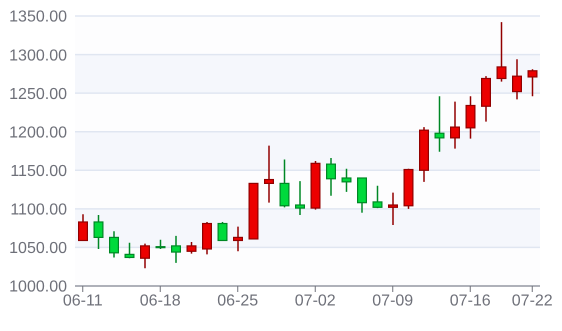  I want to click on x-tick-label: 06-18, so click(160, 301).